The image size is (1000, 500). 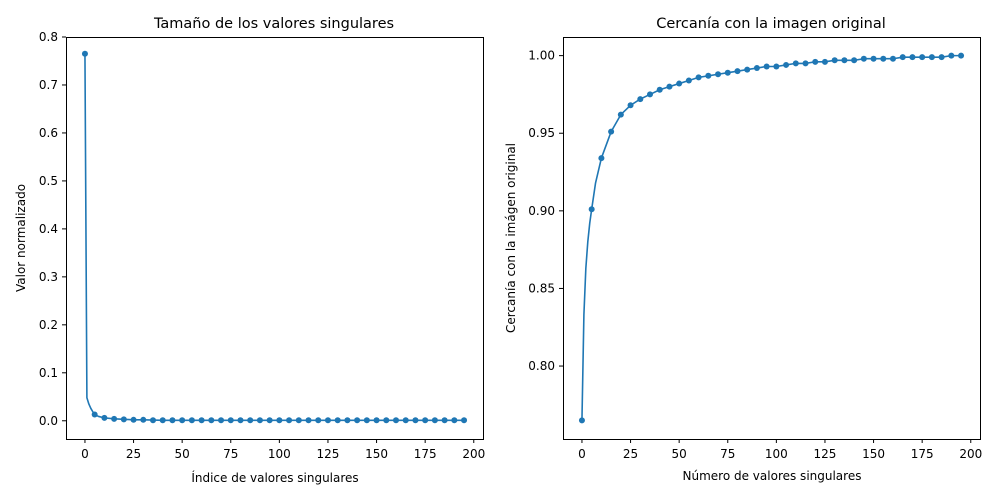 I want to click on x-tick-label: 175, so click(x=425, y=454).